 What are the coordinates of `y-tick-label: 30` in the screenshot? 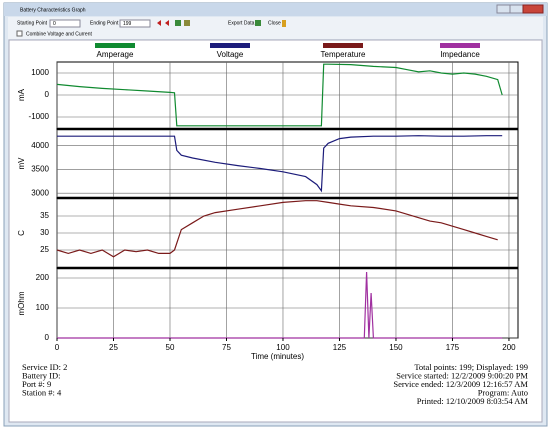 It's located at (44, 232).